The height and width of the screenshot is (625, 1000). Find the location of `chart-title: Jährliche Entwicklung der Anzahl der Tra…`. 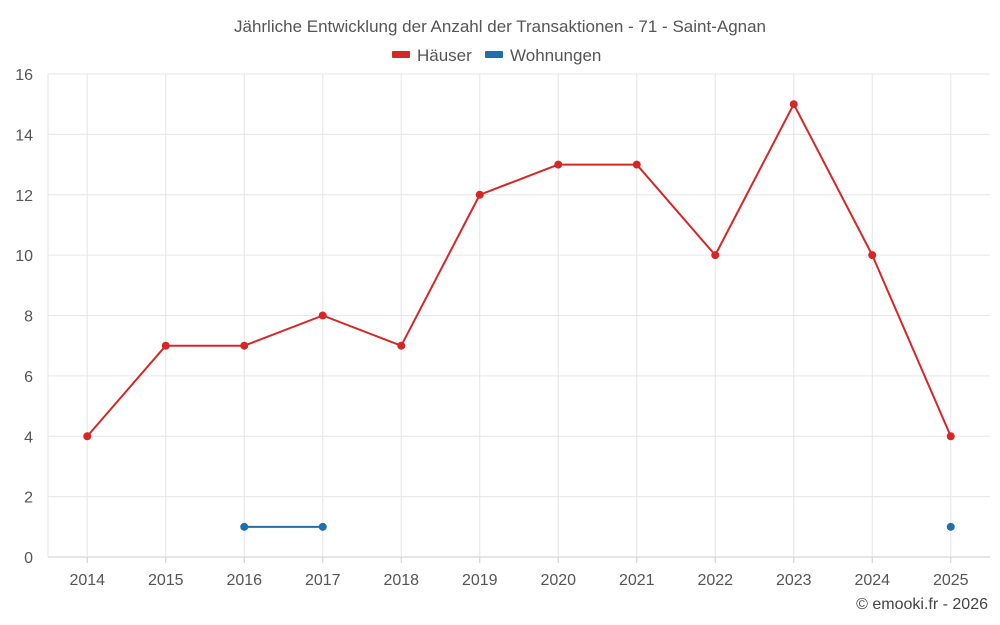

chart-title: Jährliche Entwicklung der Anzahl der Tra… is located at coordinates (500, 26).